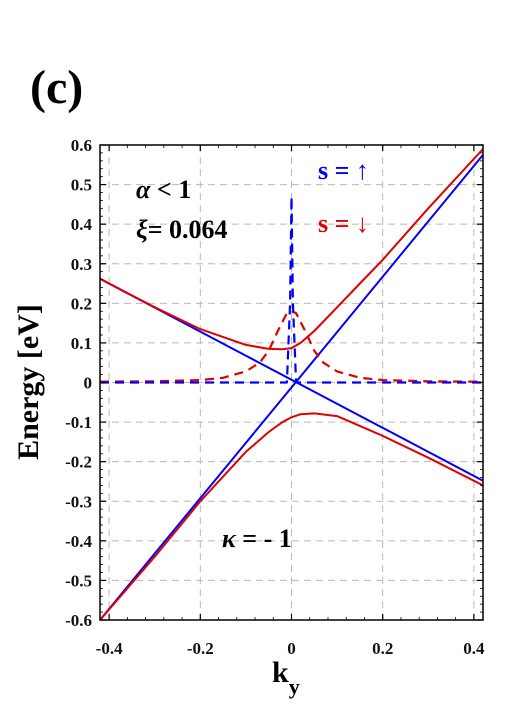 Image resolution: width=509 pixels, height=704 pixels. Describe the element at coordinates (109, 648) in the screenshot. I see `x-tick-label: -0.4` at that location.